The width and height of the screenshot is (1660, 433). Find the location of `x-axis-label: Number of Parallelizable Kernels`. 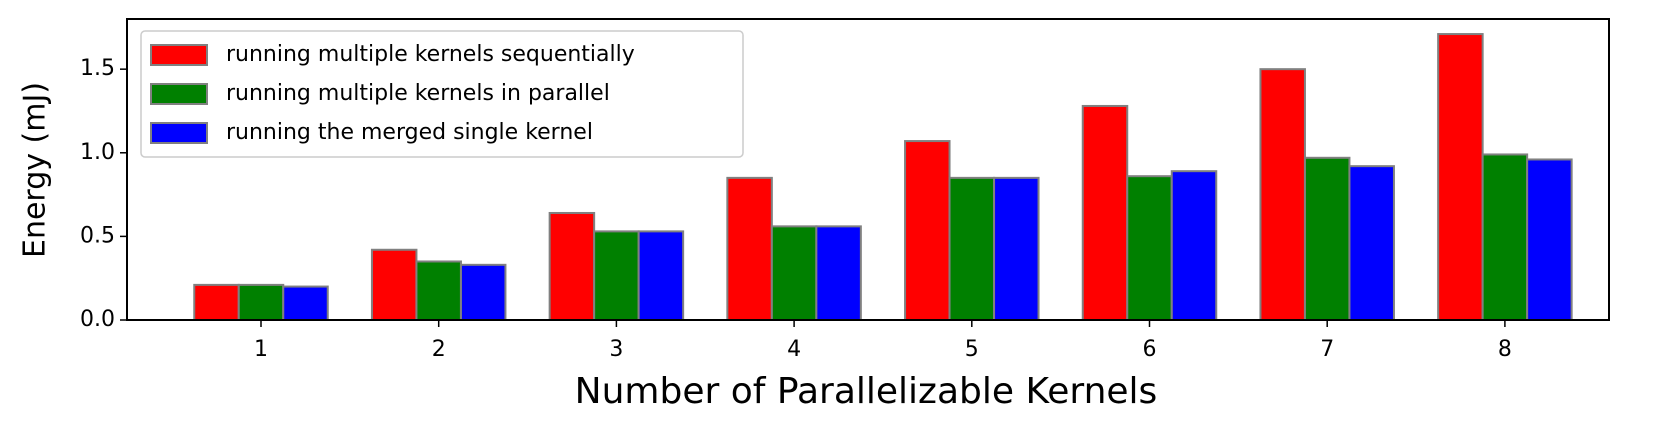

x-axis-label: Number of Parallelizable Kernels is located at coordinates (866, 391).